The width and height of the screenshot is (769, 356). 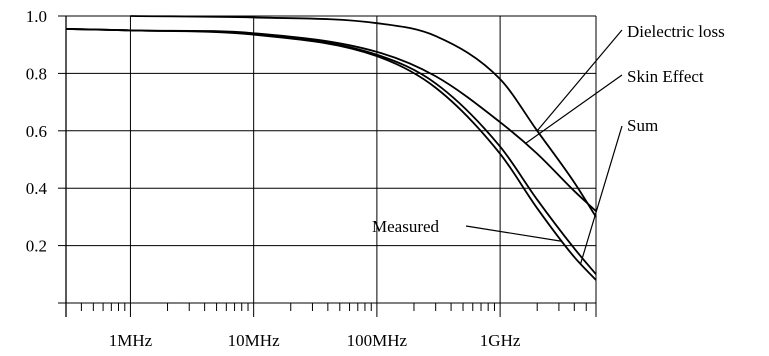 I want to click on annotation-skin-effect: Skin Effect, so click(x=665, y=76).